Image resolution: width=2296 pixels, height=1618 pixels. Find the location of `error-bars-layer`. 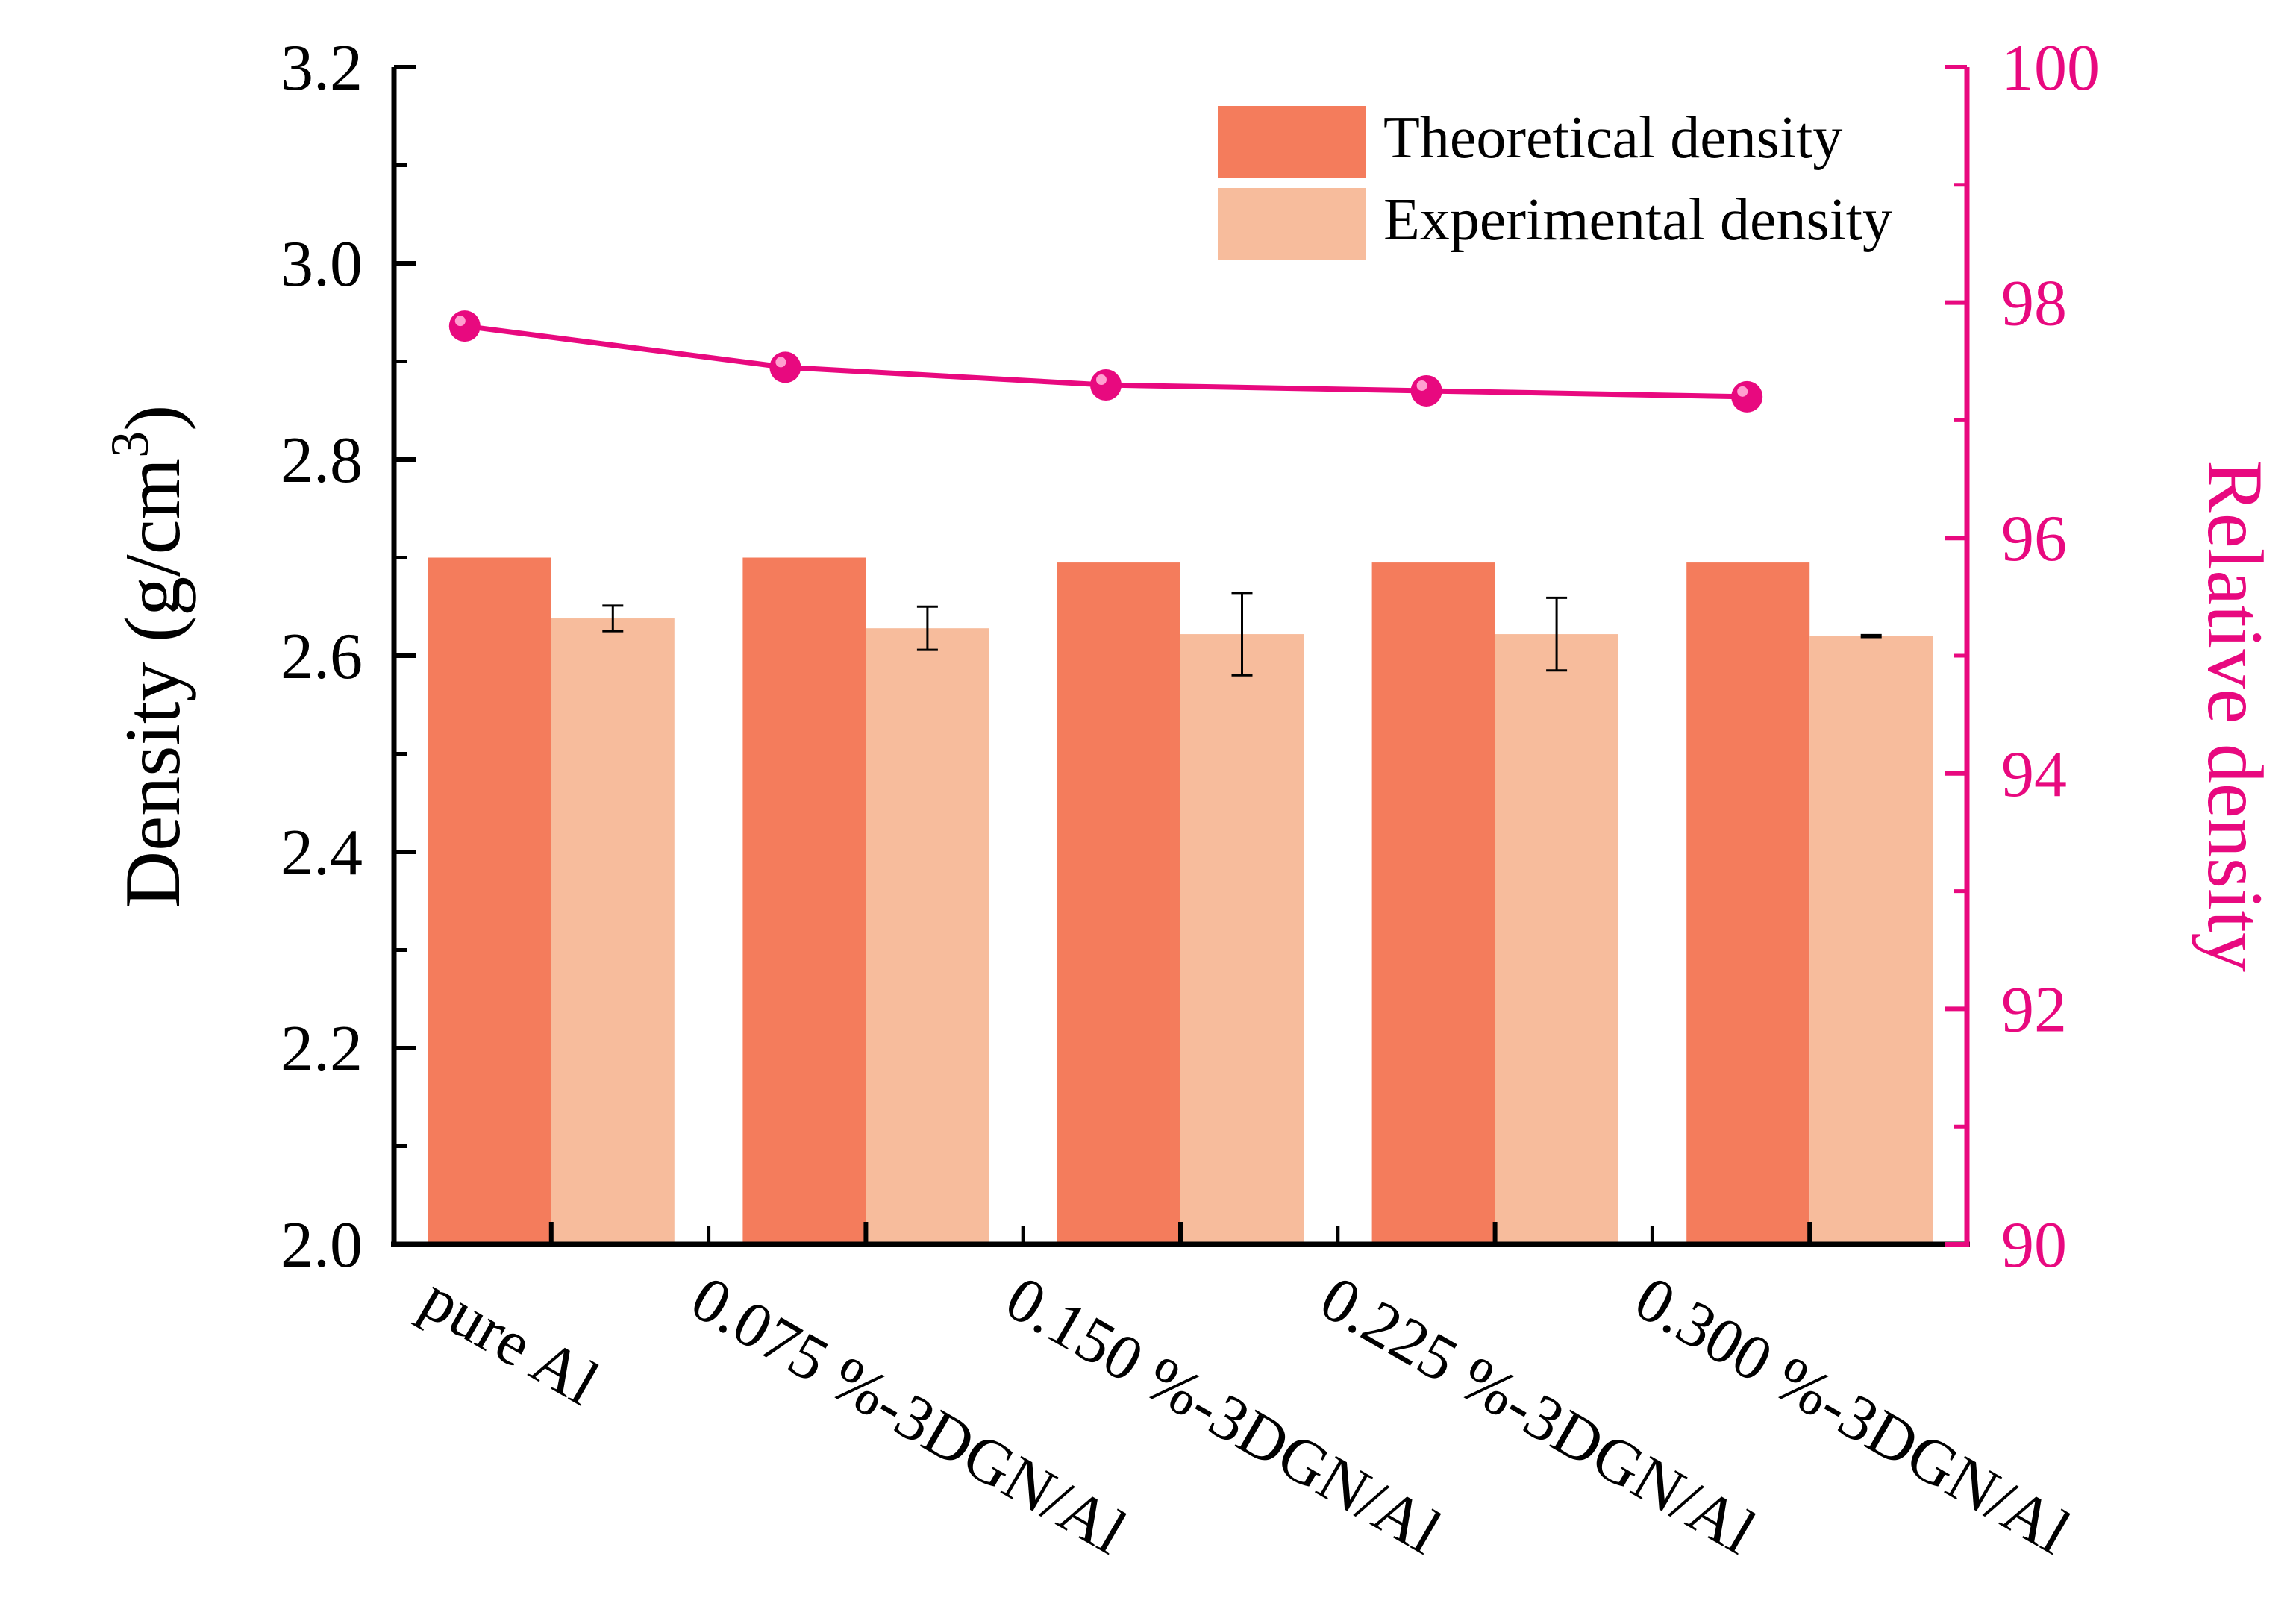

error-bars-layer is located at coordinates (1242, 634).